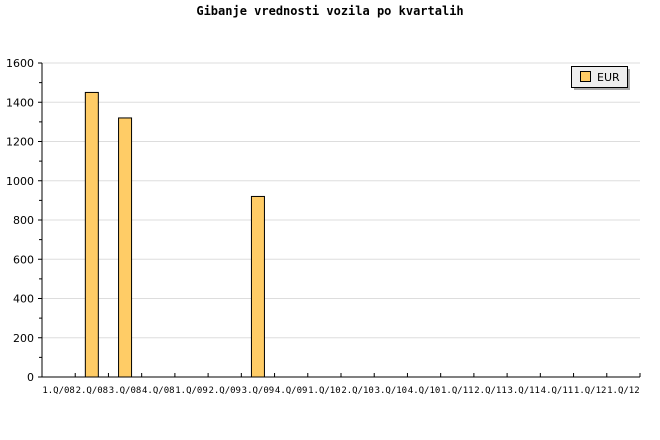 The width and height of the screenshot is (660, 440). Describe the element at coordinates (490, 391) in the screenshot. I see `x-tick-label: 2.Q/11` at that location.